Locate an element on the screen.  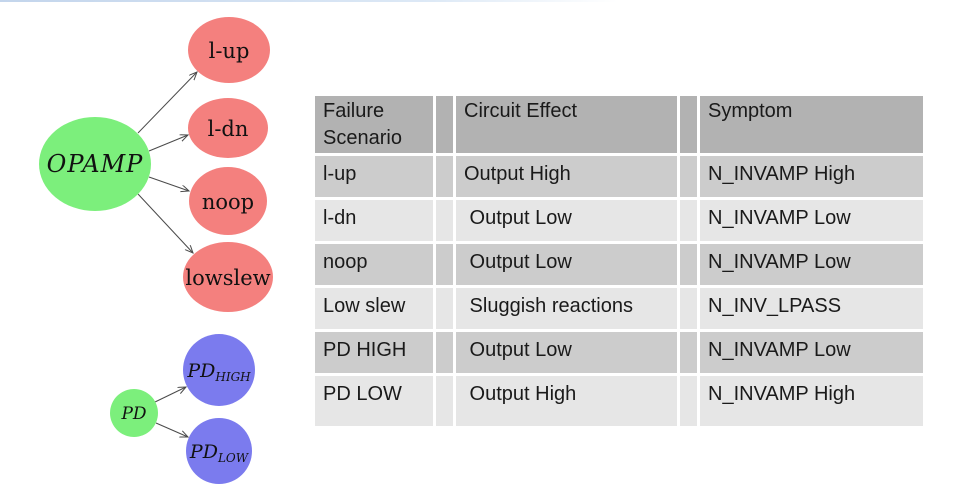
edge-pd-pdlow is located at coordinates (171, 429).